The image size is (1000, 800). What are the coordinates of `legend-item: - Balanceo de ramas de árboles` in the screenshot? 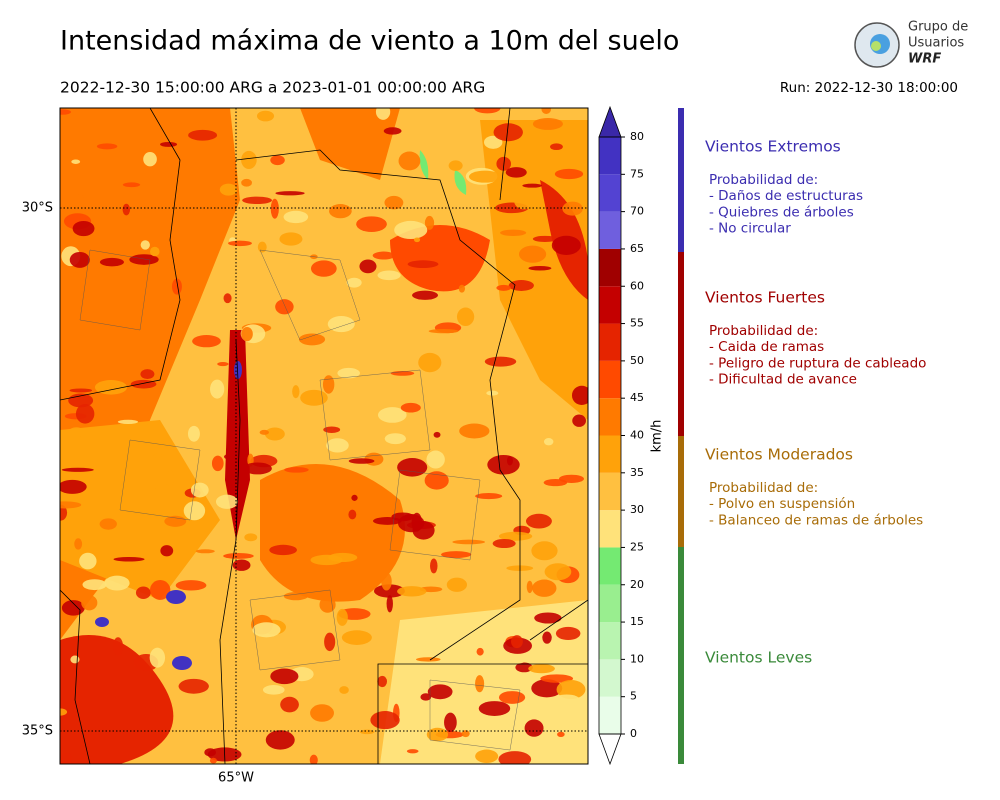 It's located at (816, 520).